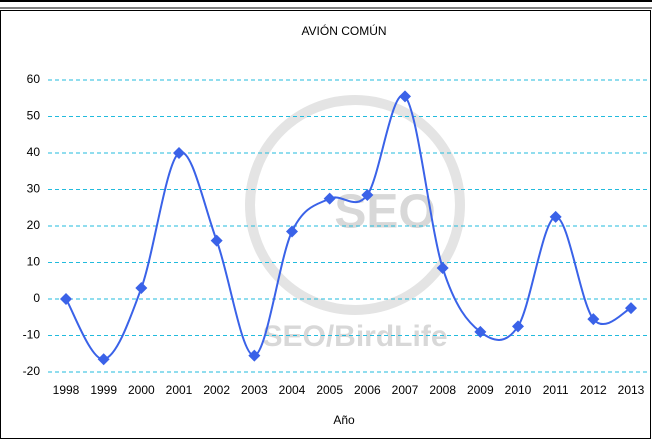 The width and height of the screenshot is (652, 439). What do you see at coordinates (292, 390) in the screenshot?
I see `x-tick-label: 2004` at bounding box center [292, 390].